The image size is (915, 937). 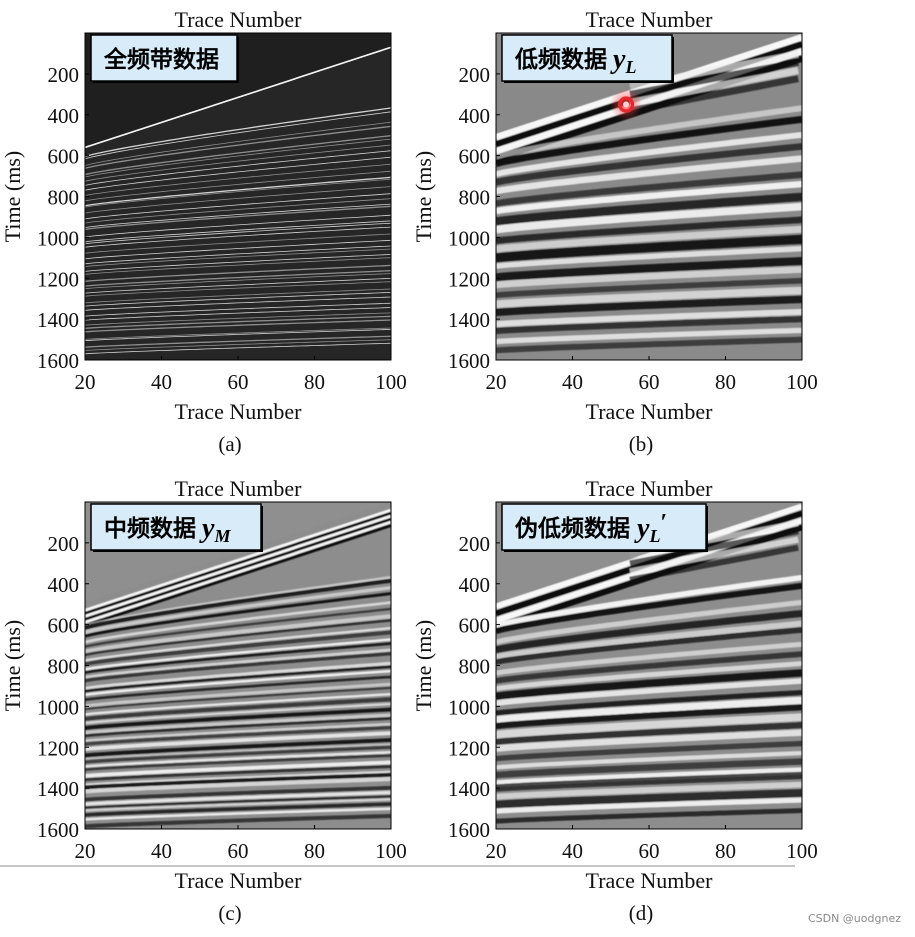 I want to click on marker-center, so click(x=626, y=104).